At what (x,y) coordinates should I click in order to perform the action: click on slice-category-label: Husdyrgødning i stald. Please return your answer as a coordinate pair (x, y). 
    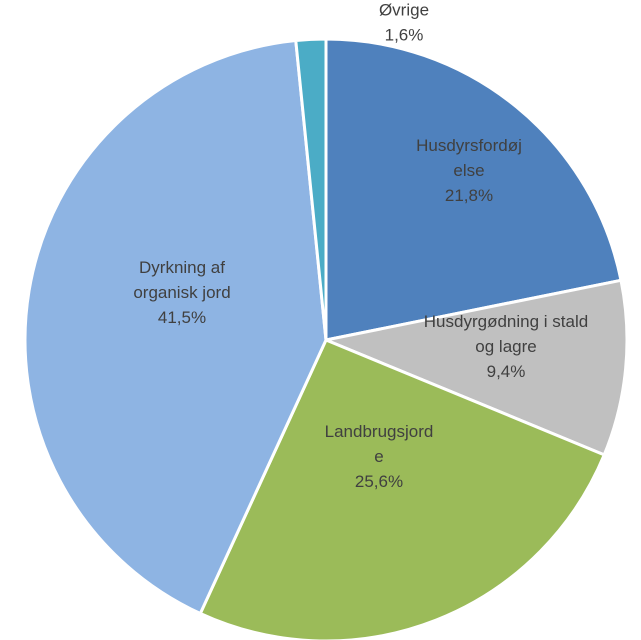
    Looking at the image, I should click on (506, 321).